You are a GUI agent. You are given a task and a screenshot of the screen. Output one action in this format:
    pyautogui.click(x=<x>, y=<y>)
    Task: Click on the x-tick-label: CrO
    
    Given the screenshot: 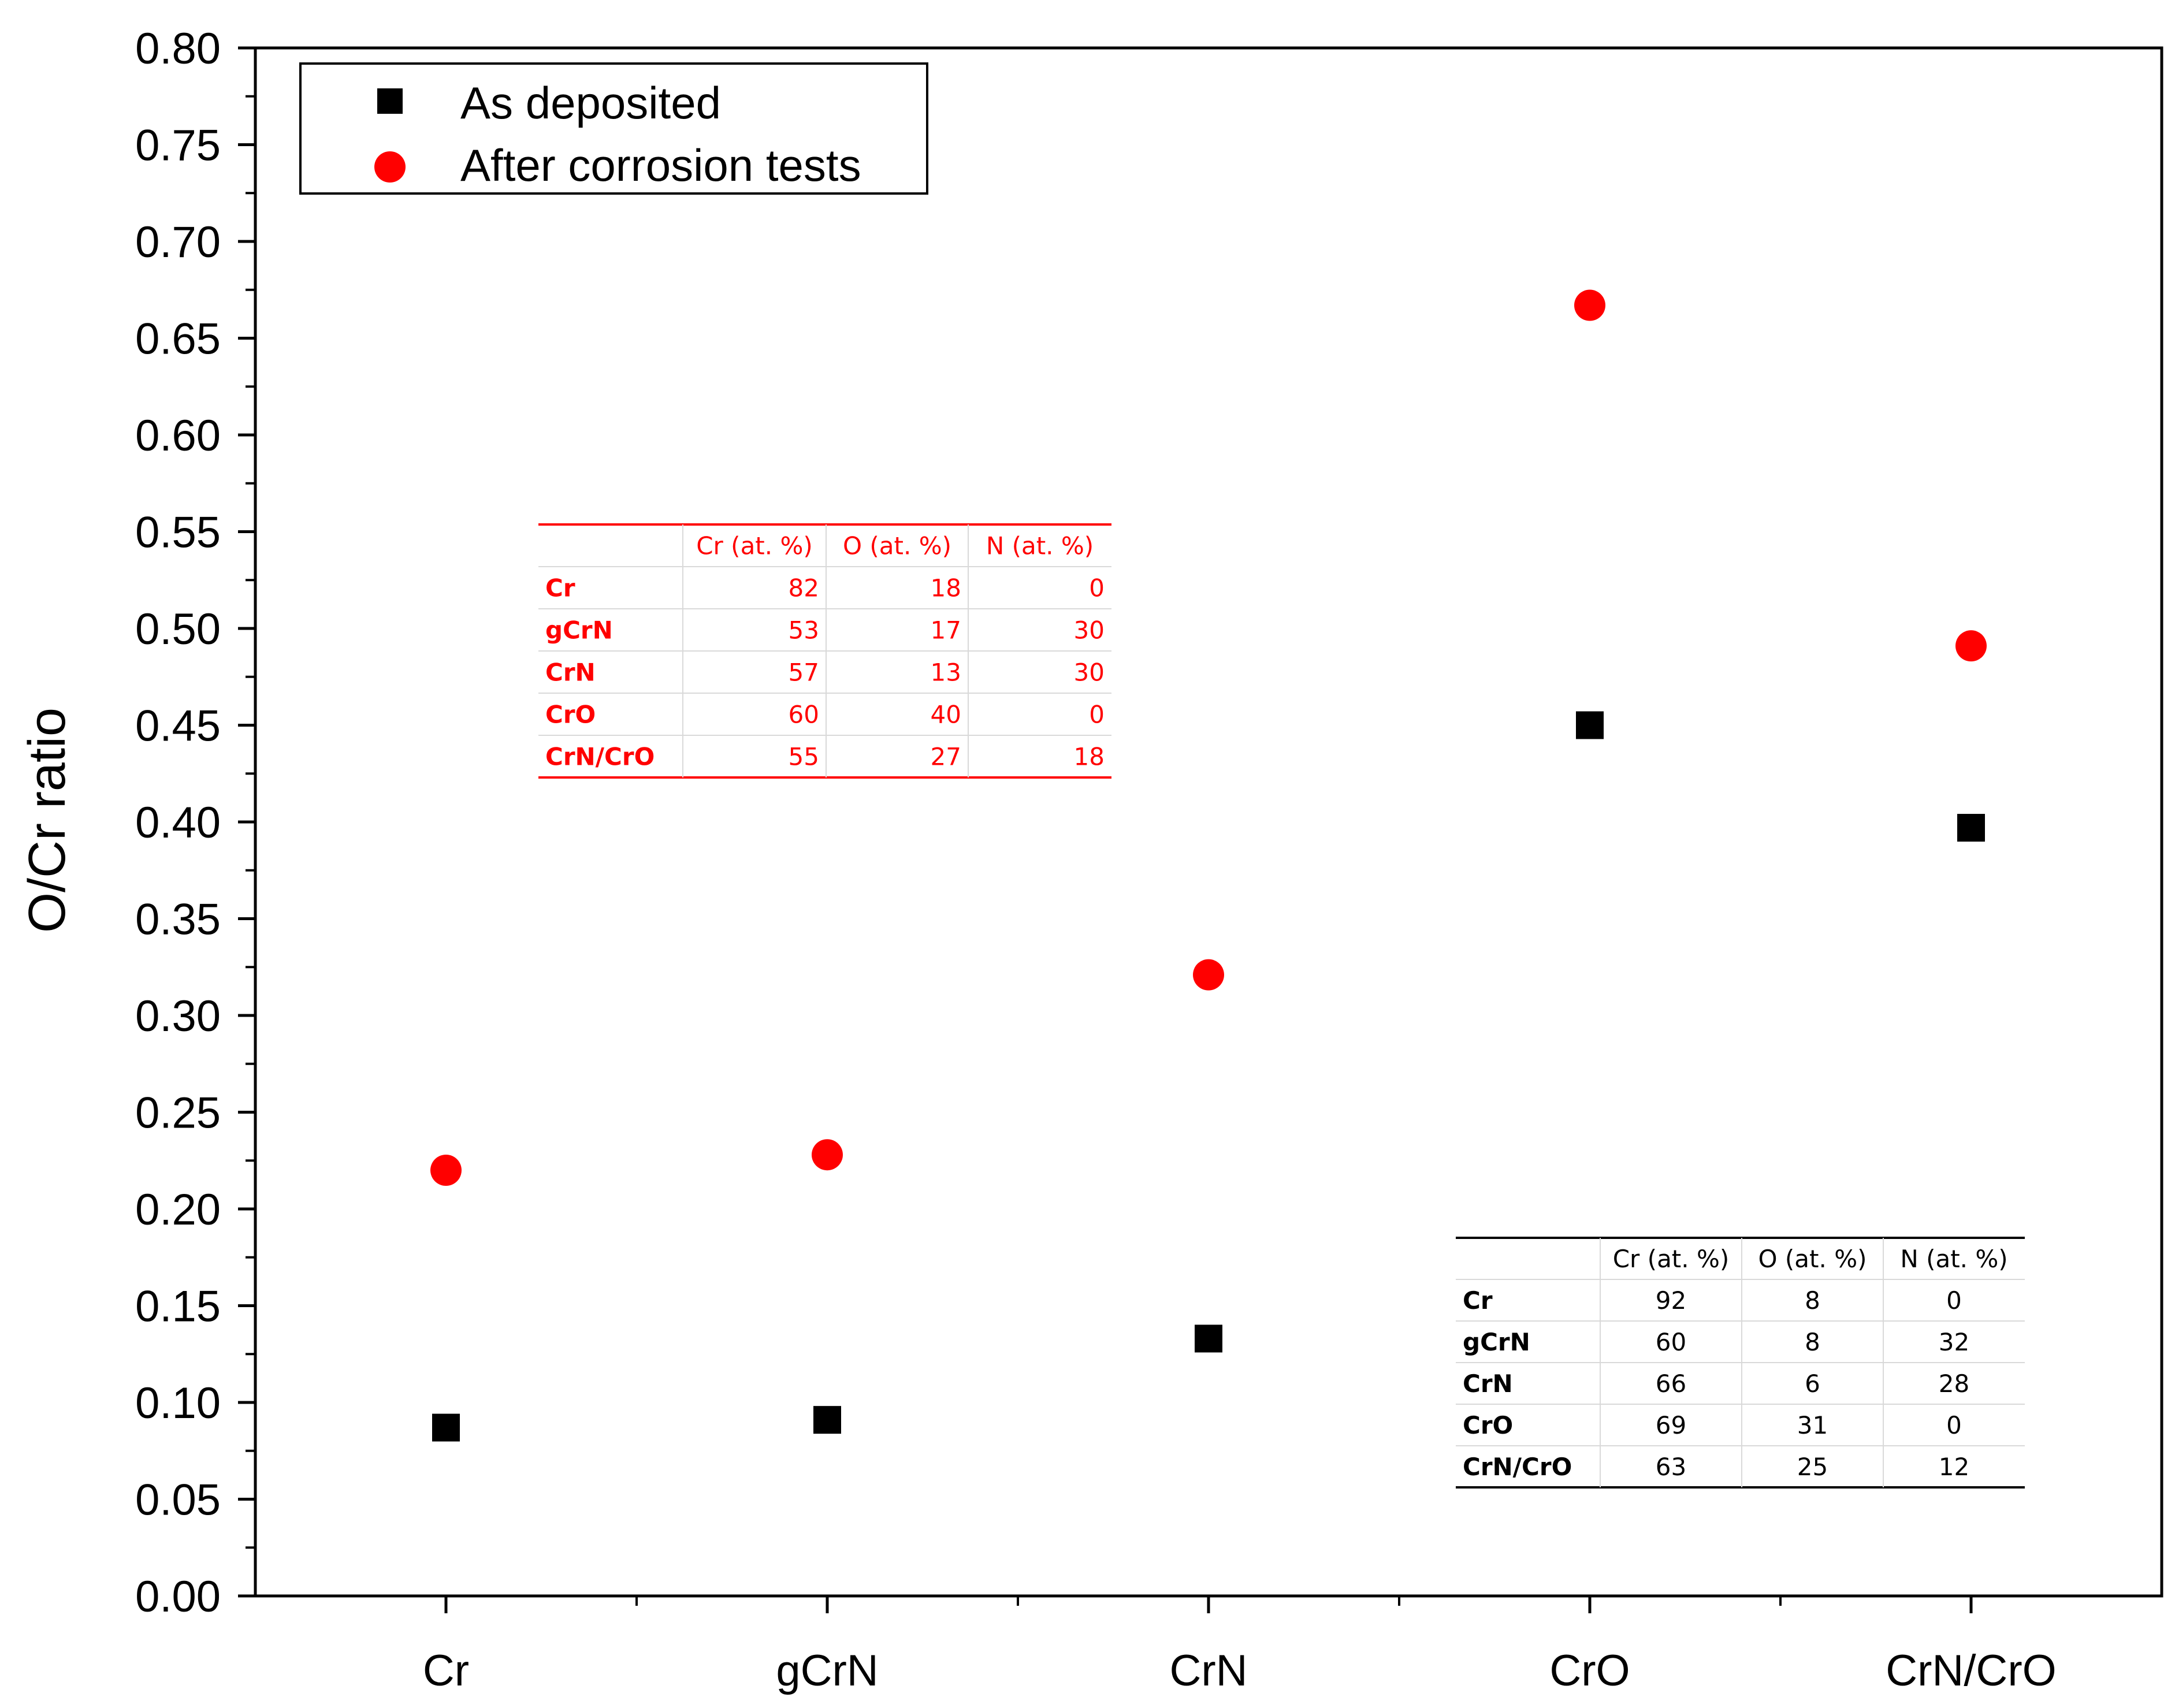 What is the action you would take?
    pyautogui.click(x=1589, y=1670)
    